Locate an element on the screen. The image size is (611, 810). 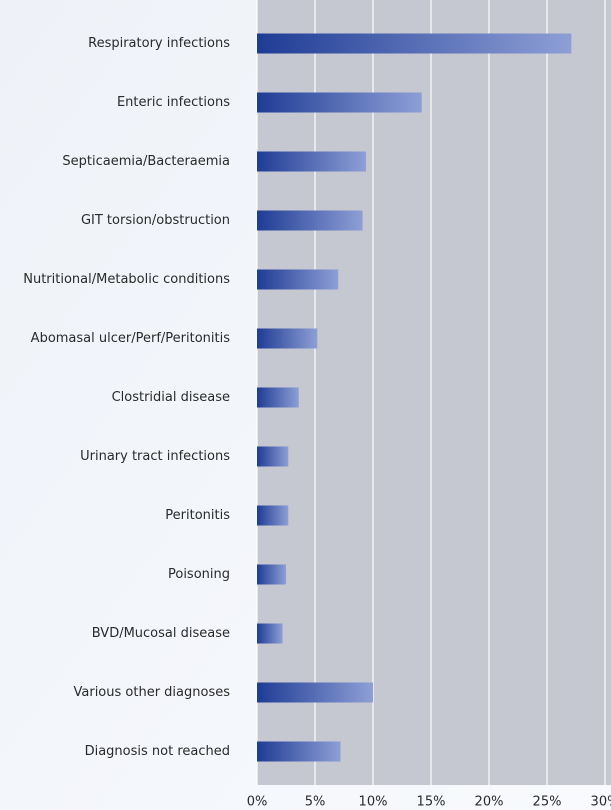
x-tick-label: 30% is located at coordinates (601, 802).